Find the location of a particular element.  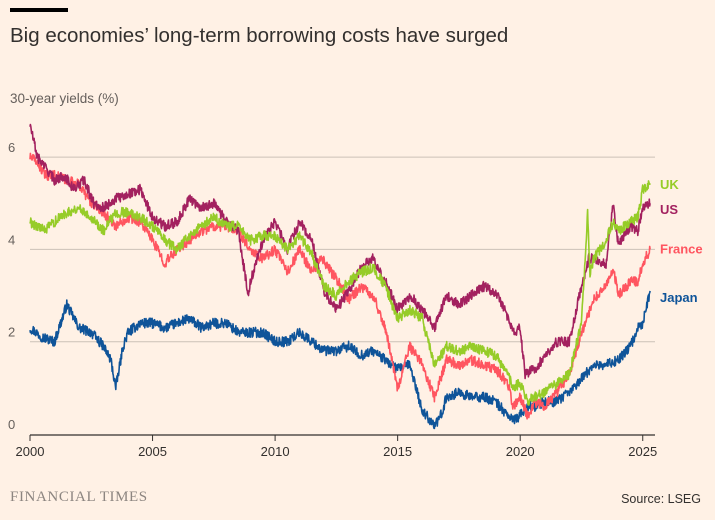

x-tick-label-2020: 2020 is located at coordinates (520, 451).